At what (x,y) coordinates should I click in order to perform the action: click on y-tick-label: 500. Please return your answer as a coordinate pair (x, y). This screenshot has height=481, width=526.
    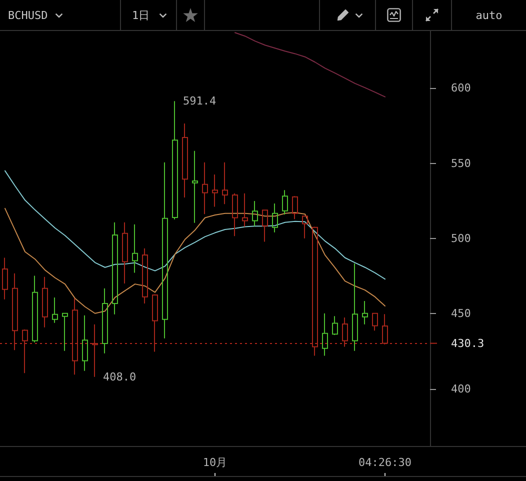
    Looking at the image, I should click on (461, 238).